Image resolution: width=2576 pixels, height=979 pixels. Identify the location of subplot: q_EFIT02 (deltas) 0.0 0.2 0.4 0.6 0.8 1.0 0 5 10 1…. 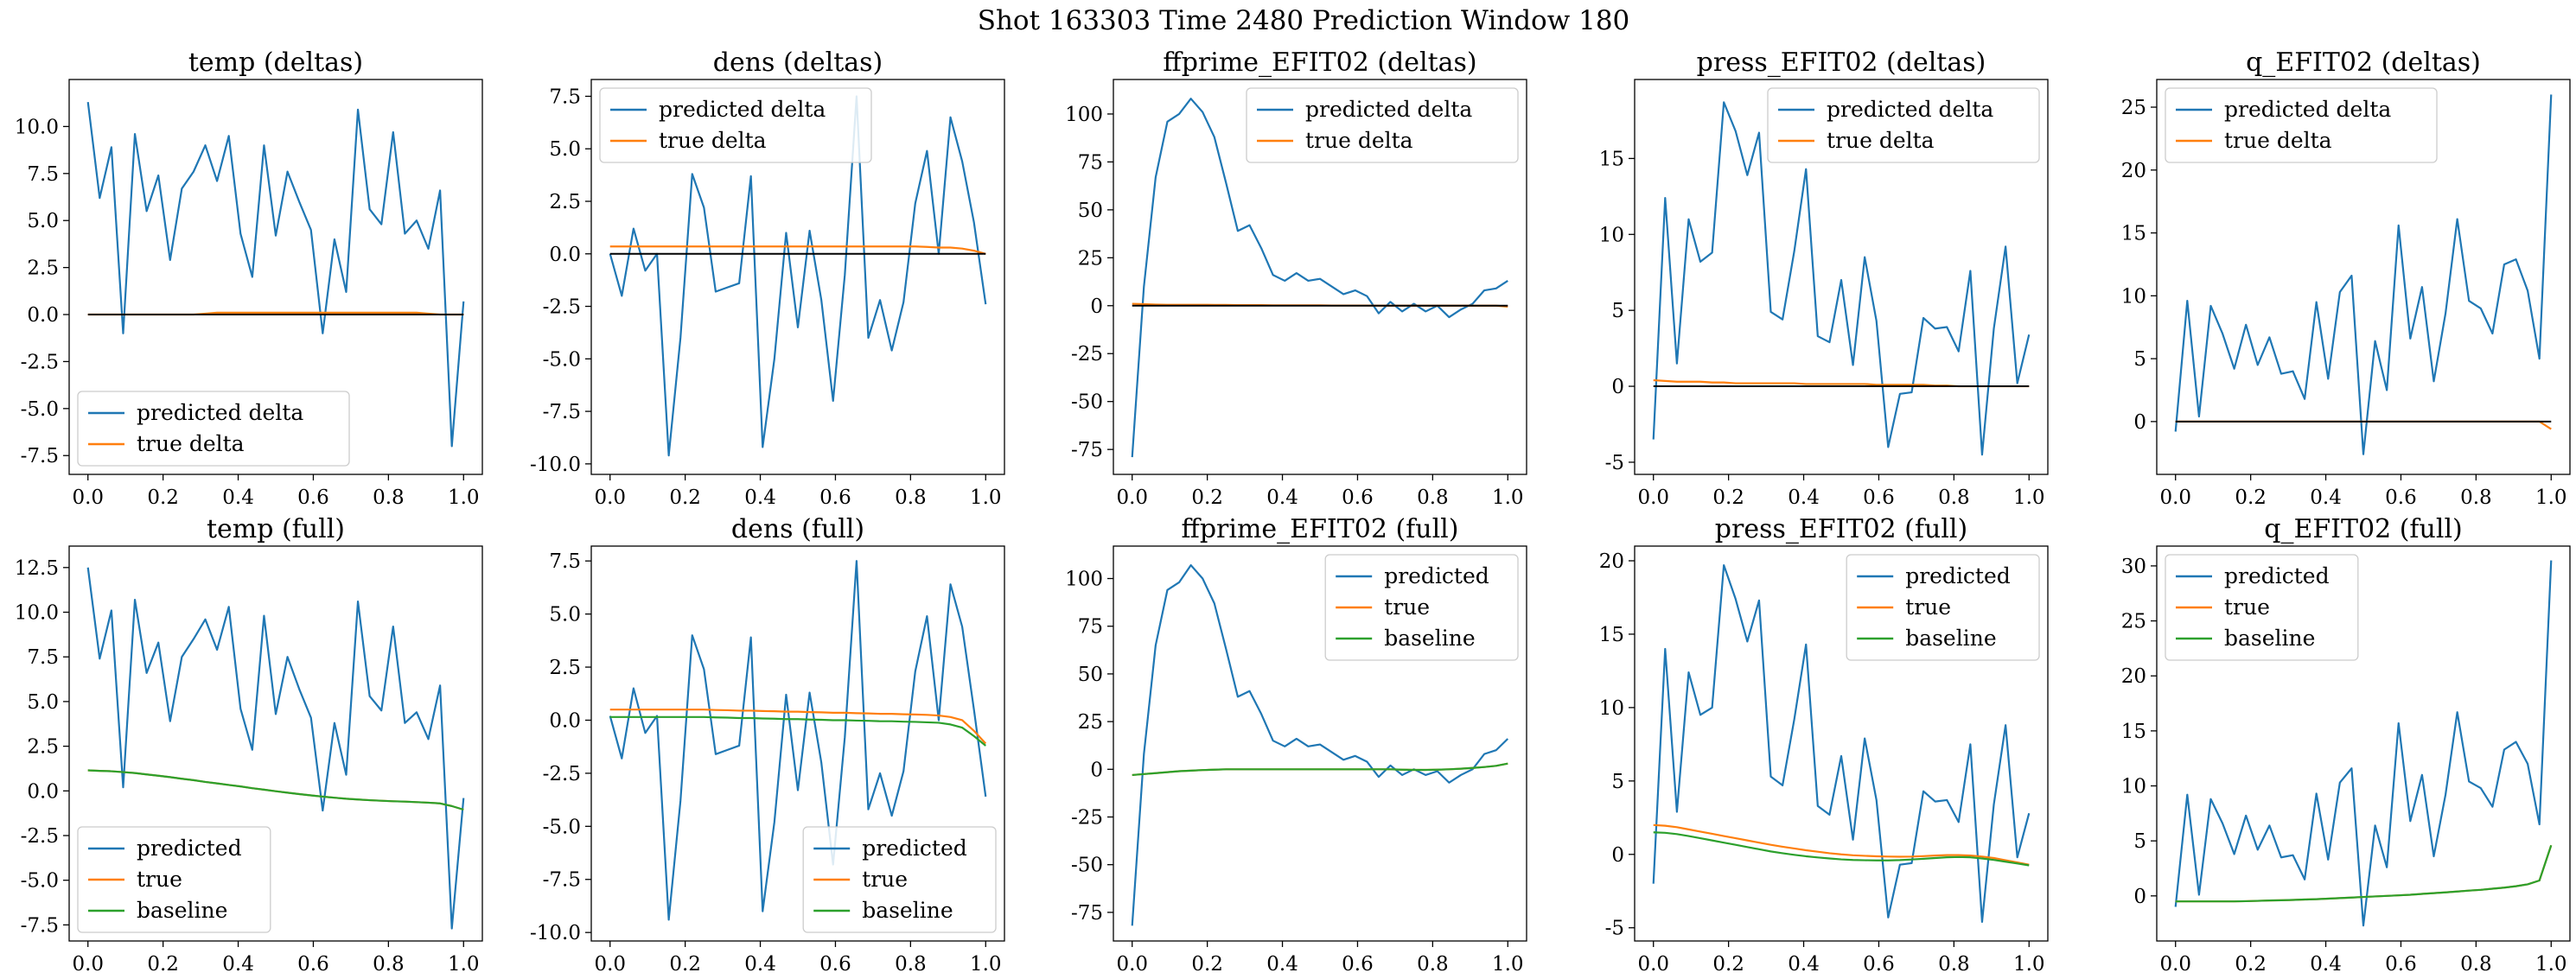
(2346, 278).